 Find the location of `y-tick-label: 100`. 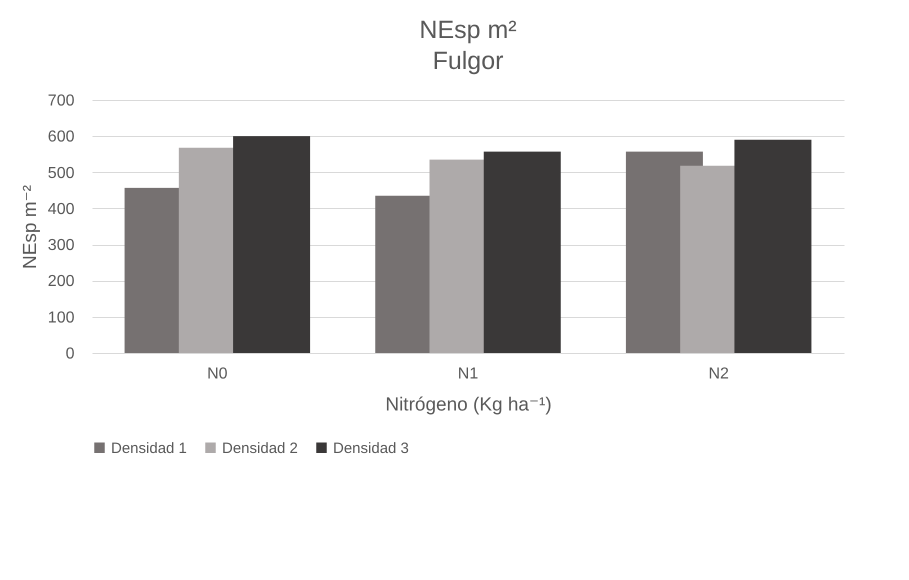

y-tick-label: 100 is located at coordinates (61, 317).